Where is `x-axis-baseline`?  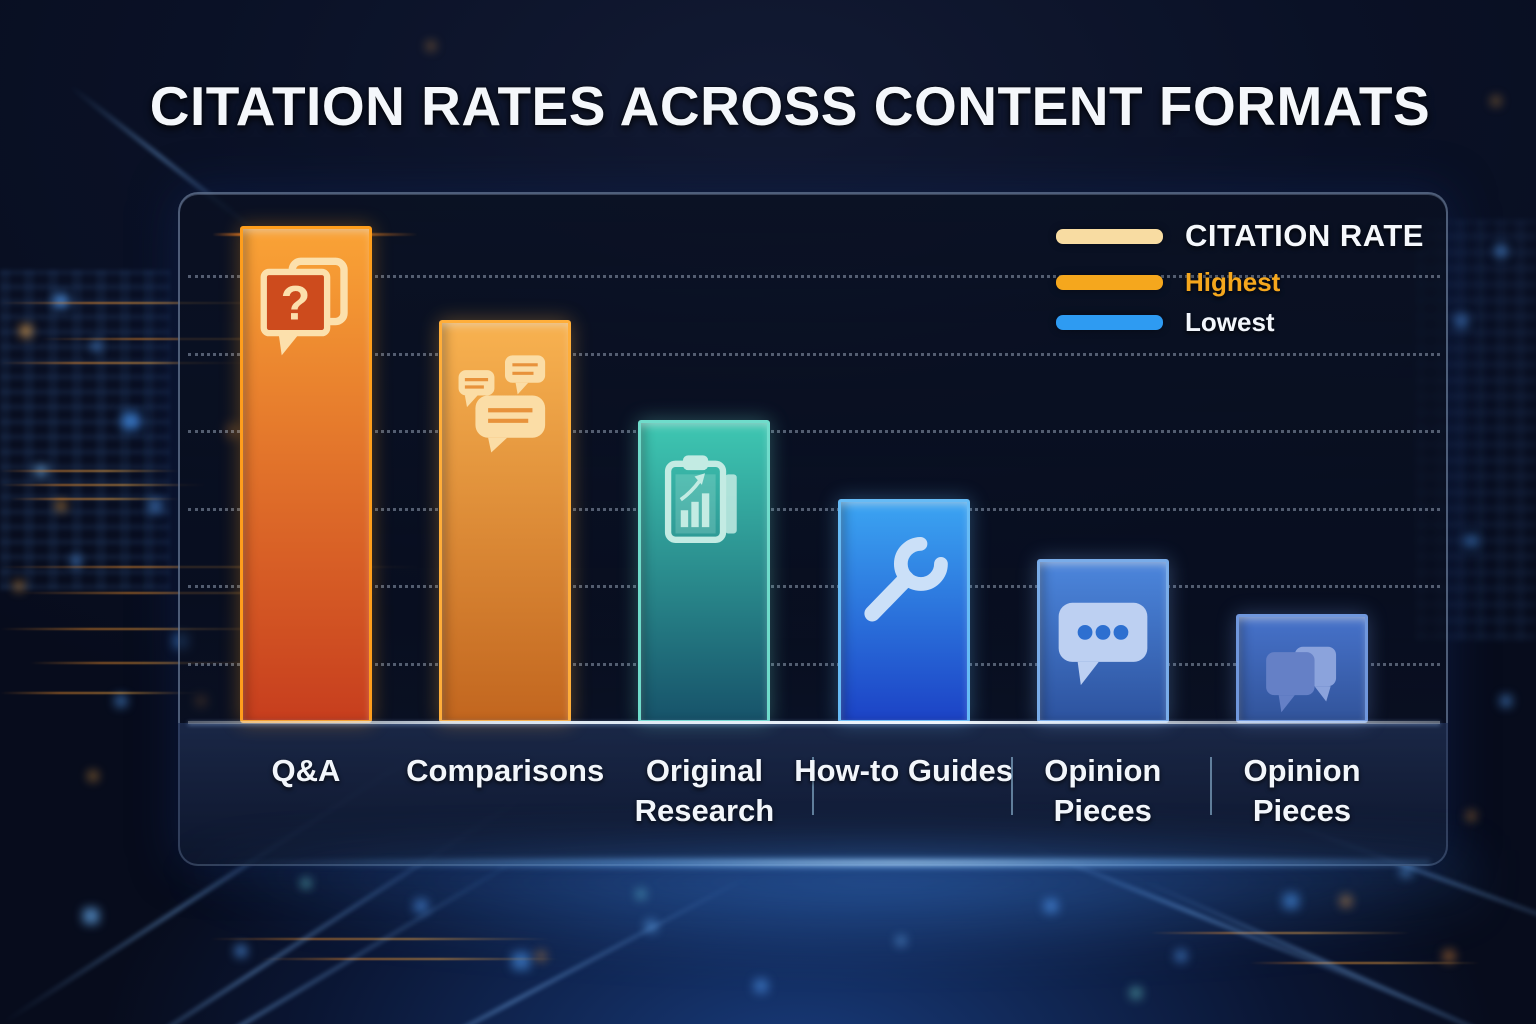 x-axis-baseline is located at coordinates (814, 722).